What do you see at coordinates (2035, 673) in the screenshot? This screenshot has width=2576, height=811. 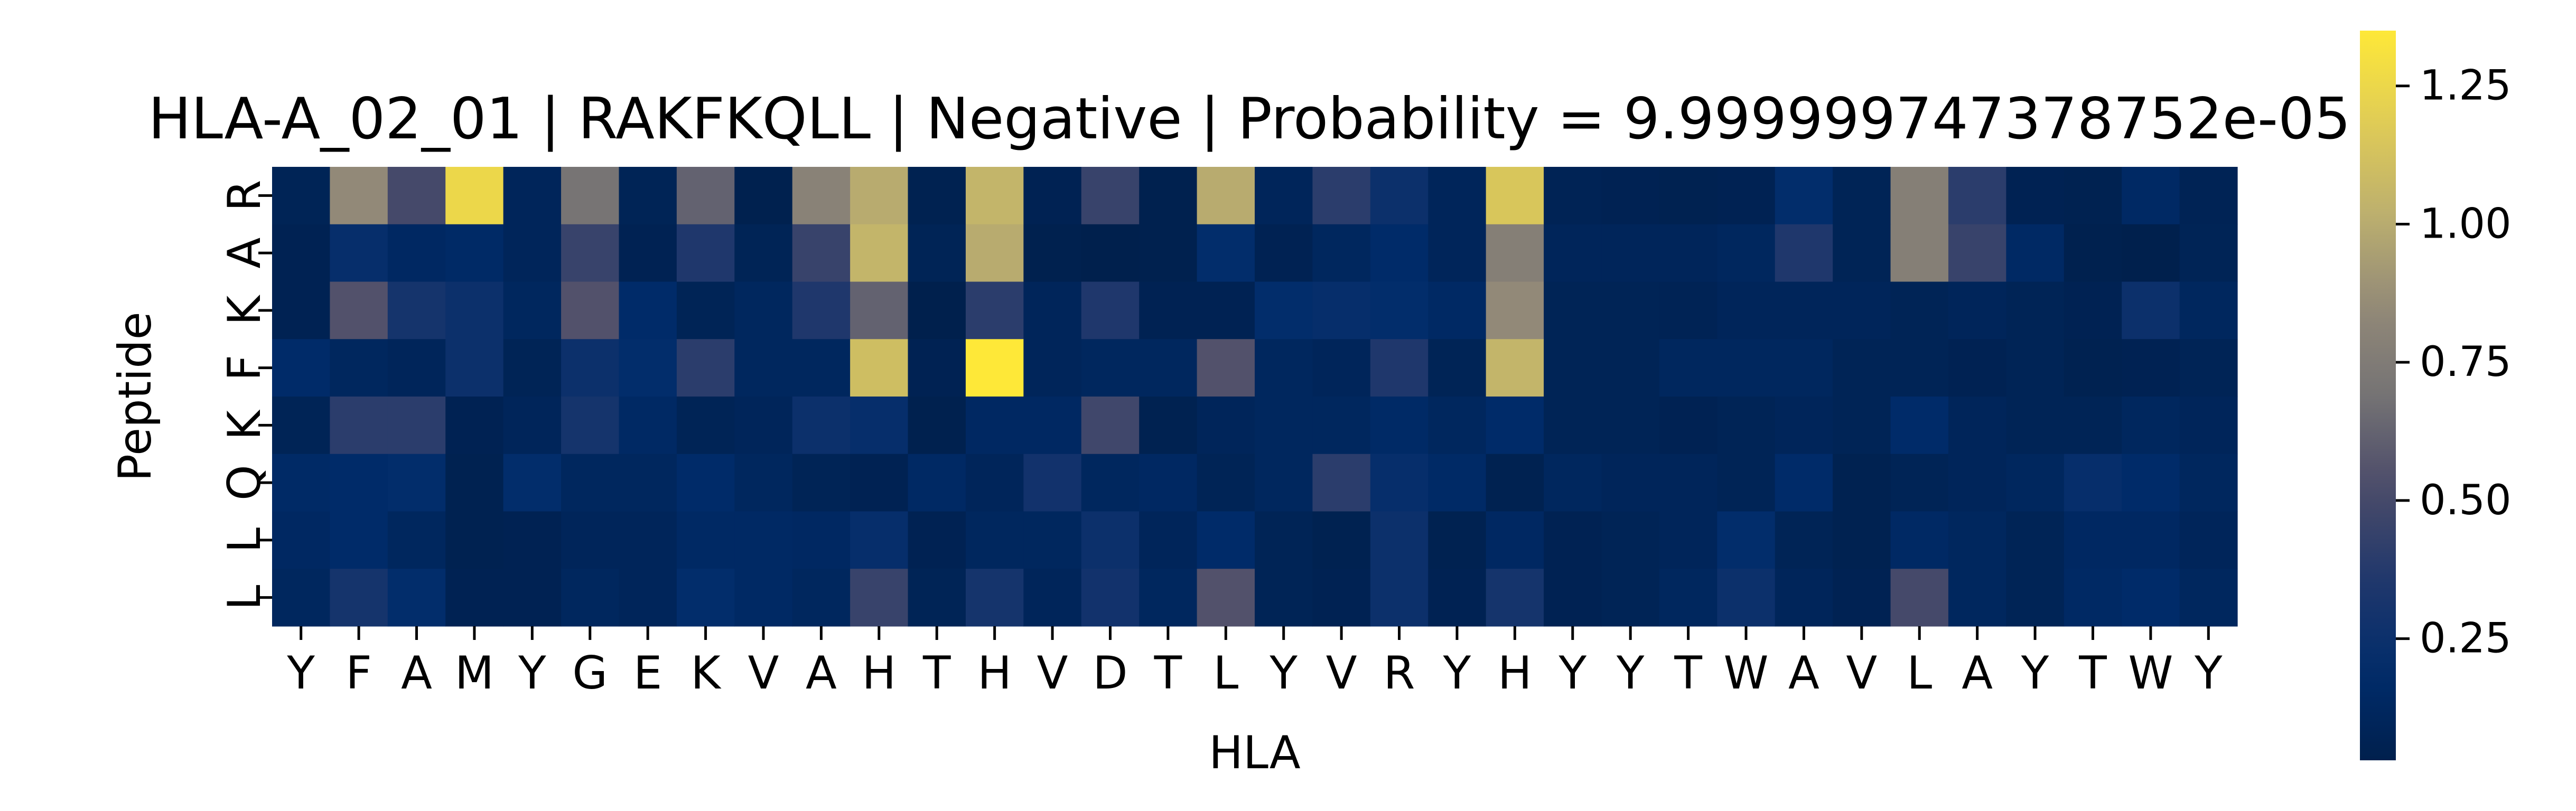 I see `x-tick-label: Y` at bounding box center [2035, 673].